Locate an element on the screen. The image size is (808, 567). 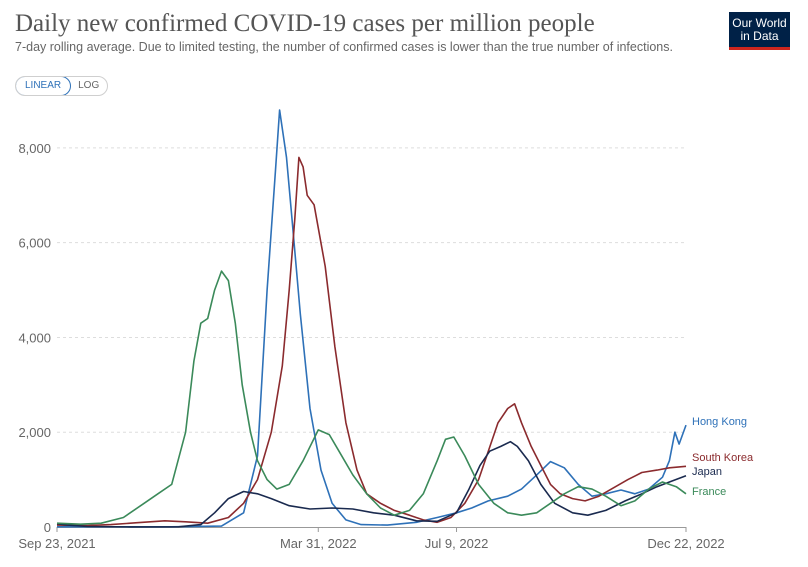
series-label-hong-kong: Hong Kong is located at coordinates (719, 422).